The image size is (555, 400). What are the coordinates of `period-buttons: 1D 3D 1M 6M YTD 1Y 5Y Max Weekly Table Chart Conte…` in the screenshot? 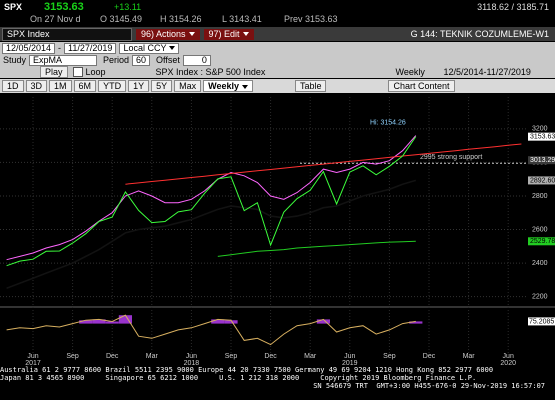 It's located at (277, 86).